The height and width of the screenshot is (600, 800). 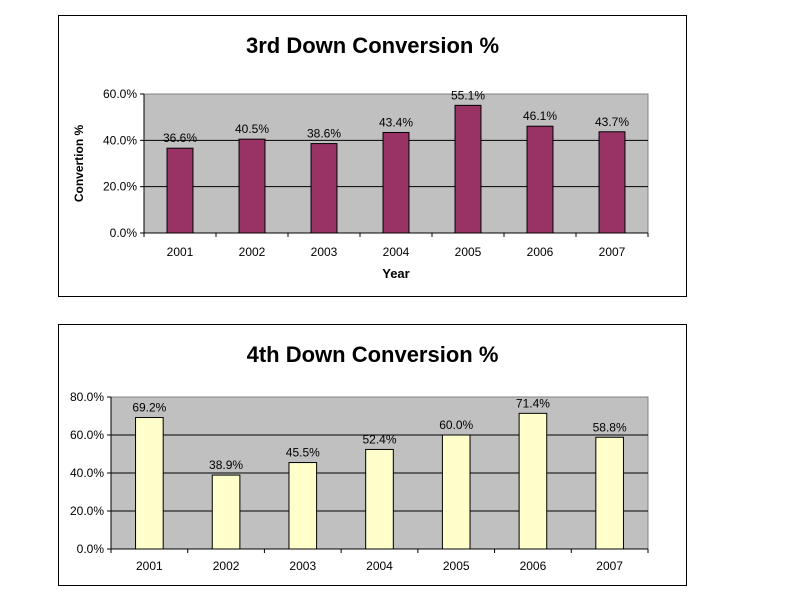 What do you see at coordinates (79, 164) in the screenshot?
I see `y-axis-title: Convertion %` at bounding box center [79, 164].